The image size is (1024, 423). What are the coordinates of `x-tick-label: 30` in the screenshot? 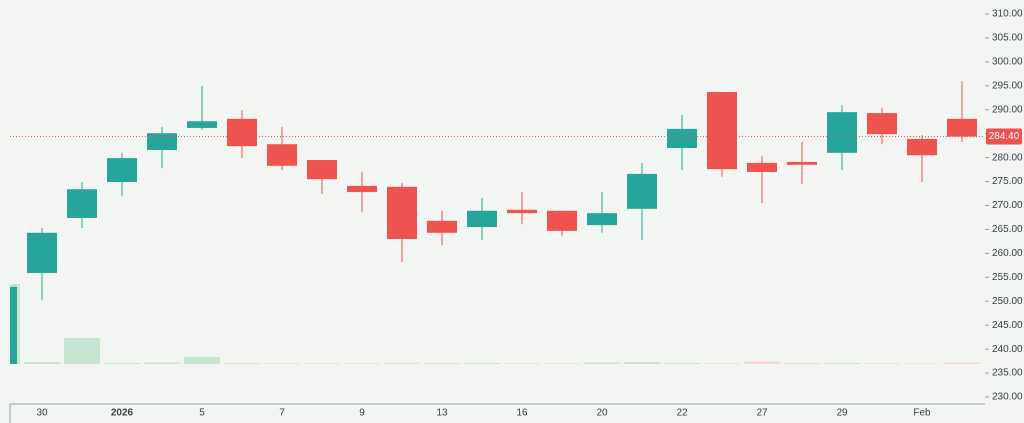 It's located at (42, 413).